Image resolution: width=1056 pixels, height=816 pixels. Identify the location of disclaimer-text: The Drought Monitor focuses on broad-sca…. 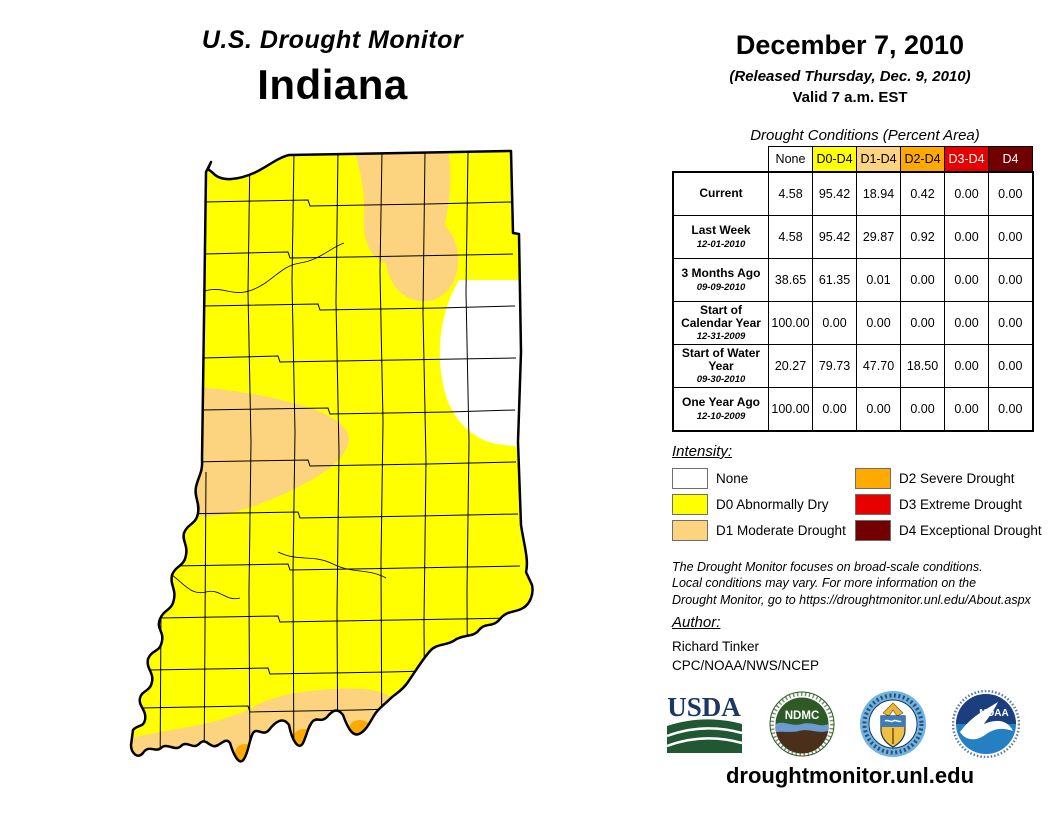
(851, 583).